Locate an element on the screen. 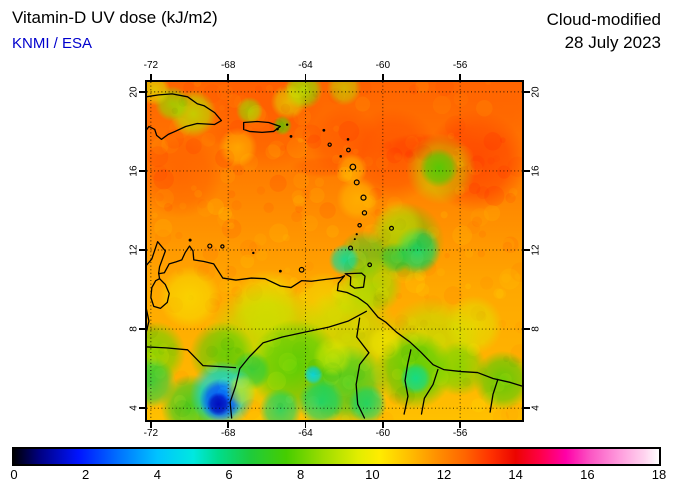 The height and width of the screenshot is (490, 675). page-title: Vitamin-D UV dose (kJ/m2) is located at coordinates (115, 17).